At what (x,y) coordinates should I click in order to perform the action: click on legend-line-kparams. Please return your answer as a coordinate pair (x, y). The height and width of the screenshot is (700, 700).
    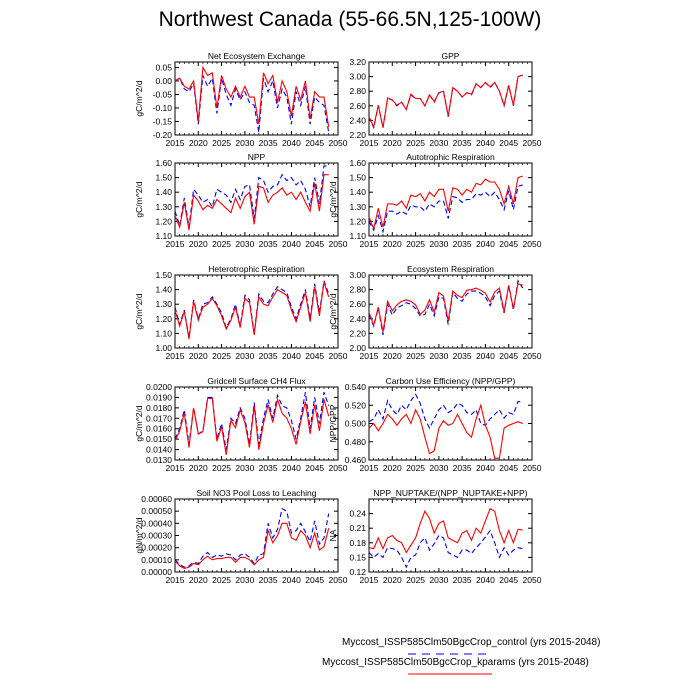
    Looking at the image, I should click on (450, 674).